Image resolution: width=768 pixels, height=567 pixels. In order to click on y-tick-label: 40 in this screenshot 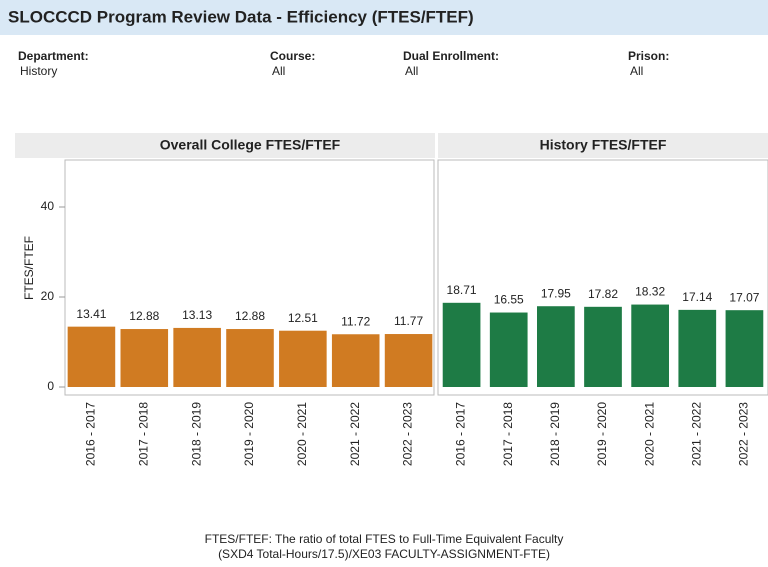, I will do `click(48, 206)`.